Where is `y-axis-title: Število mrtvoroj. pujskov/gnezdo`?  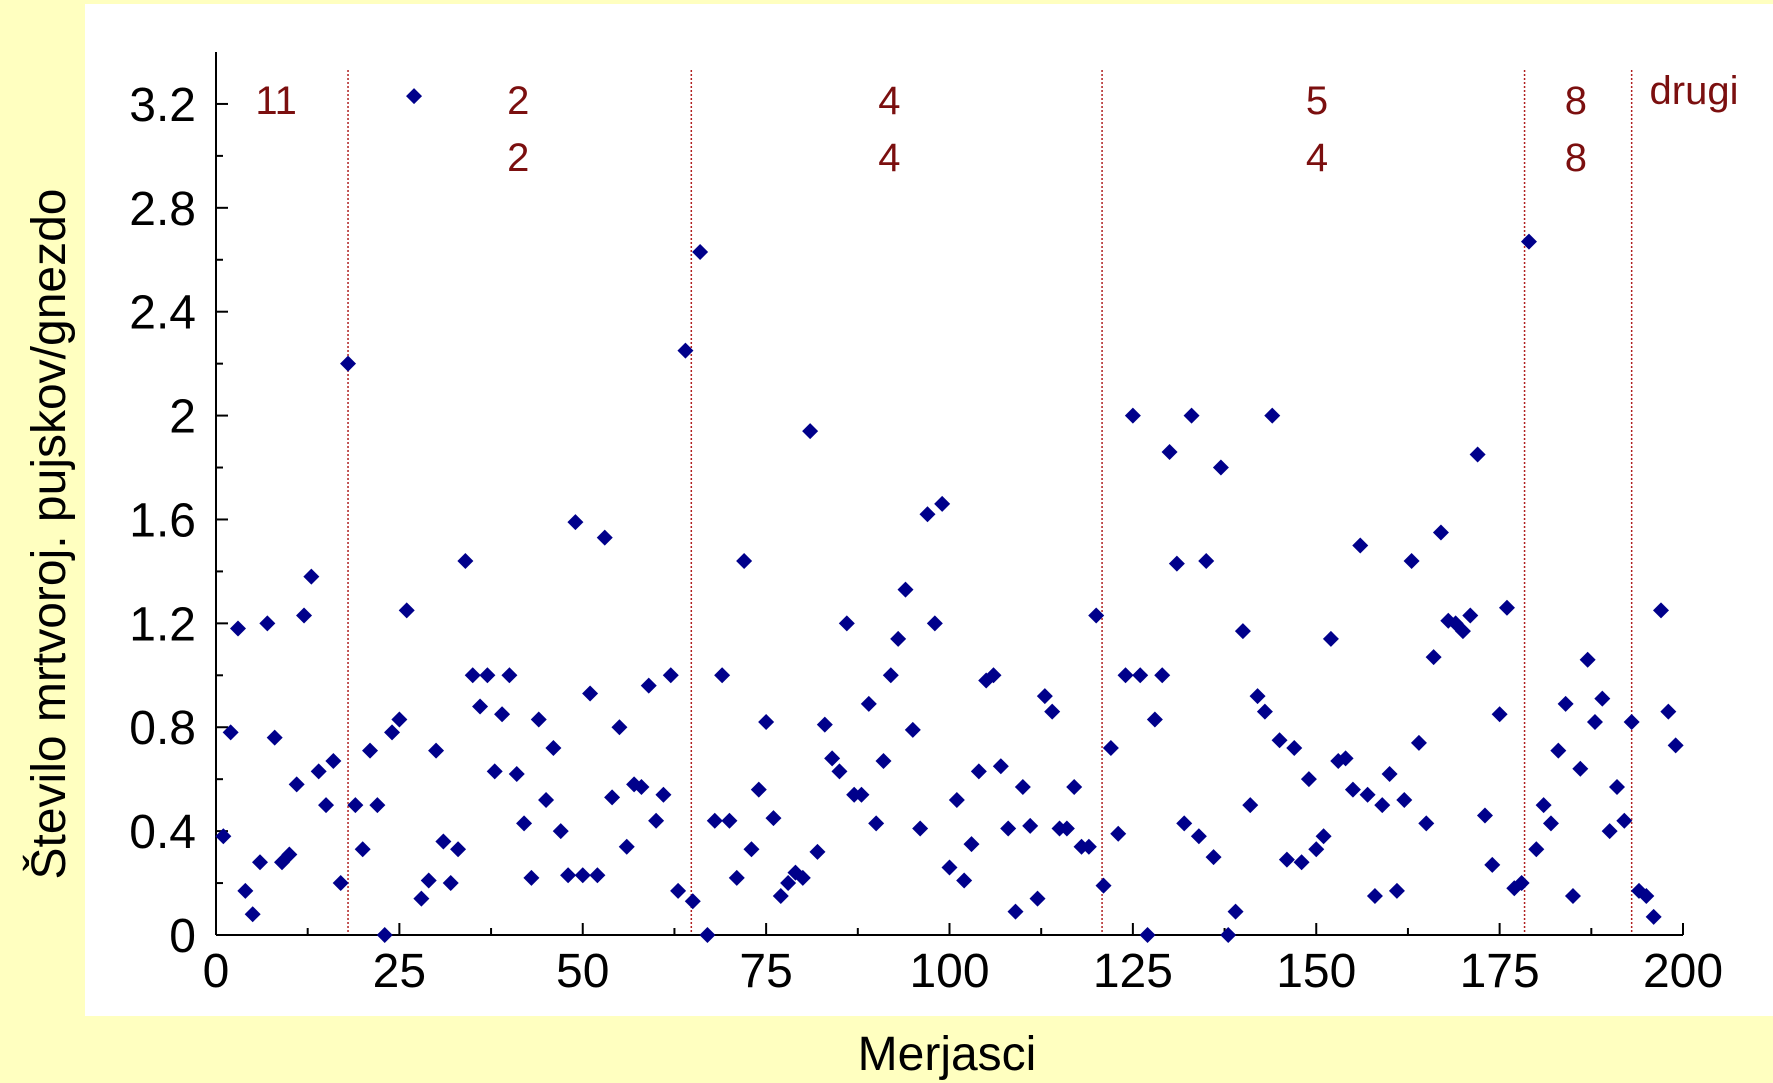
y-axis-title: Število mrtvoroj. pujskov/gnezdo is located at coordinates (49, 534).